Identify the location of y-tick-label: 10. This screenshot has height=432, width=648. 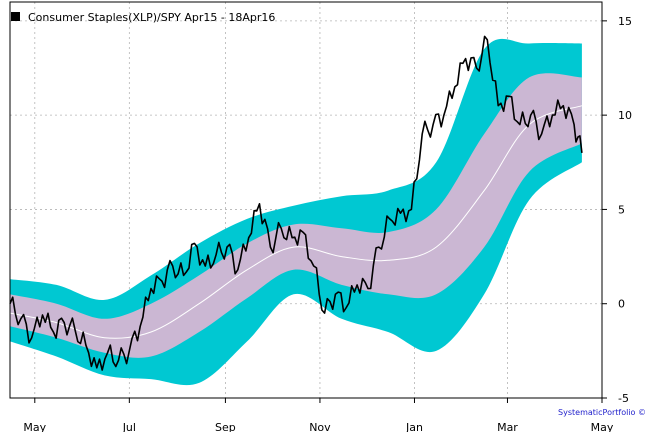
(625, 115).